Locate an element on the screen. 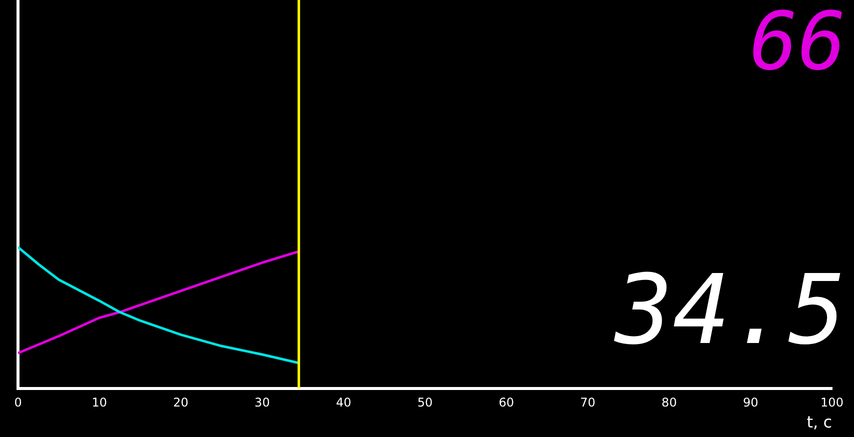 The width and height of the screenshot is (854, 437). x-tick-label: 0 is located at coordinates (18, 403).